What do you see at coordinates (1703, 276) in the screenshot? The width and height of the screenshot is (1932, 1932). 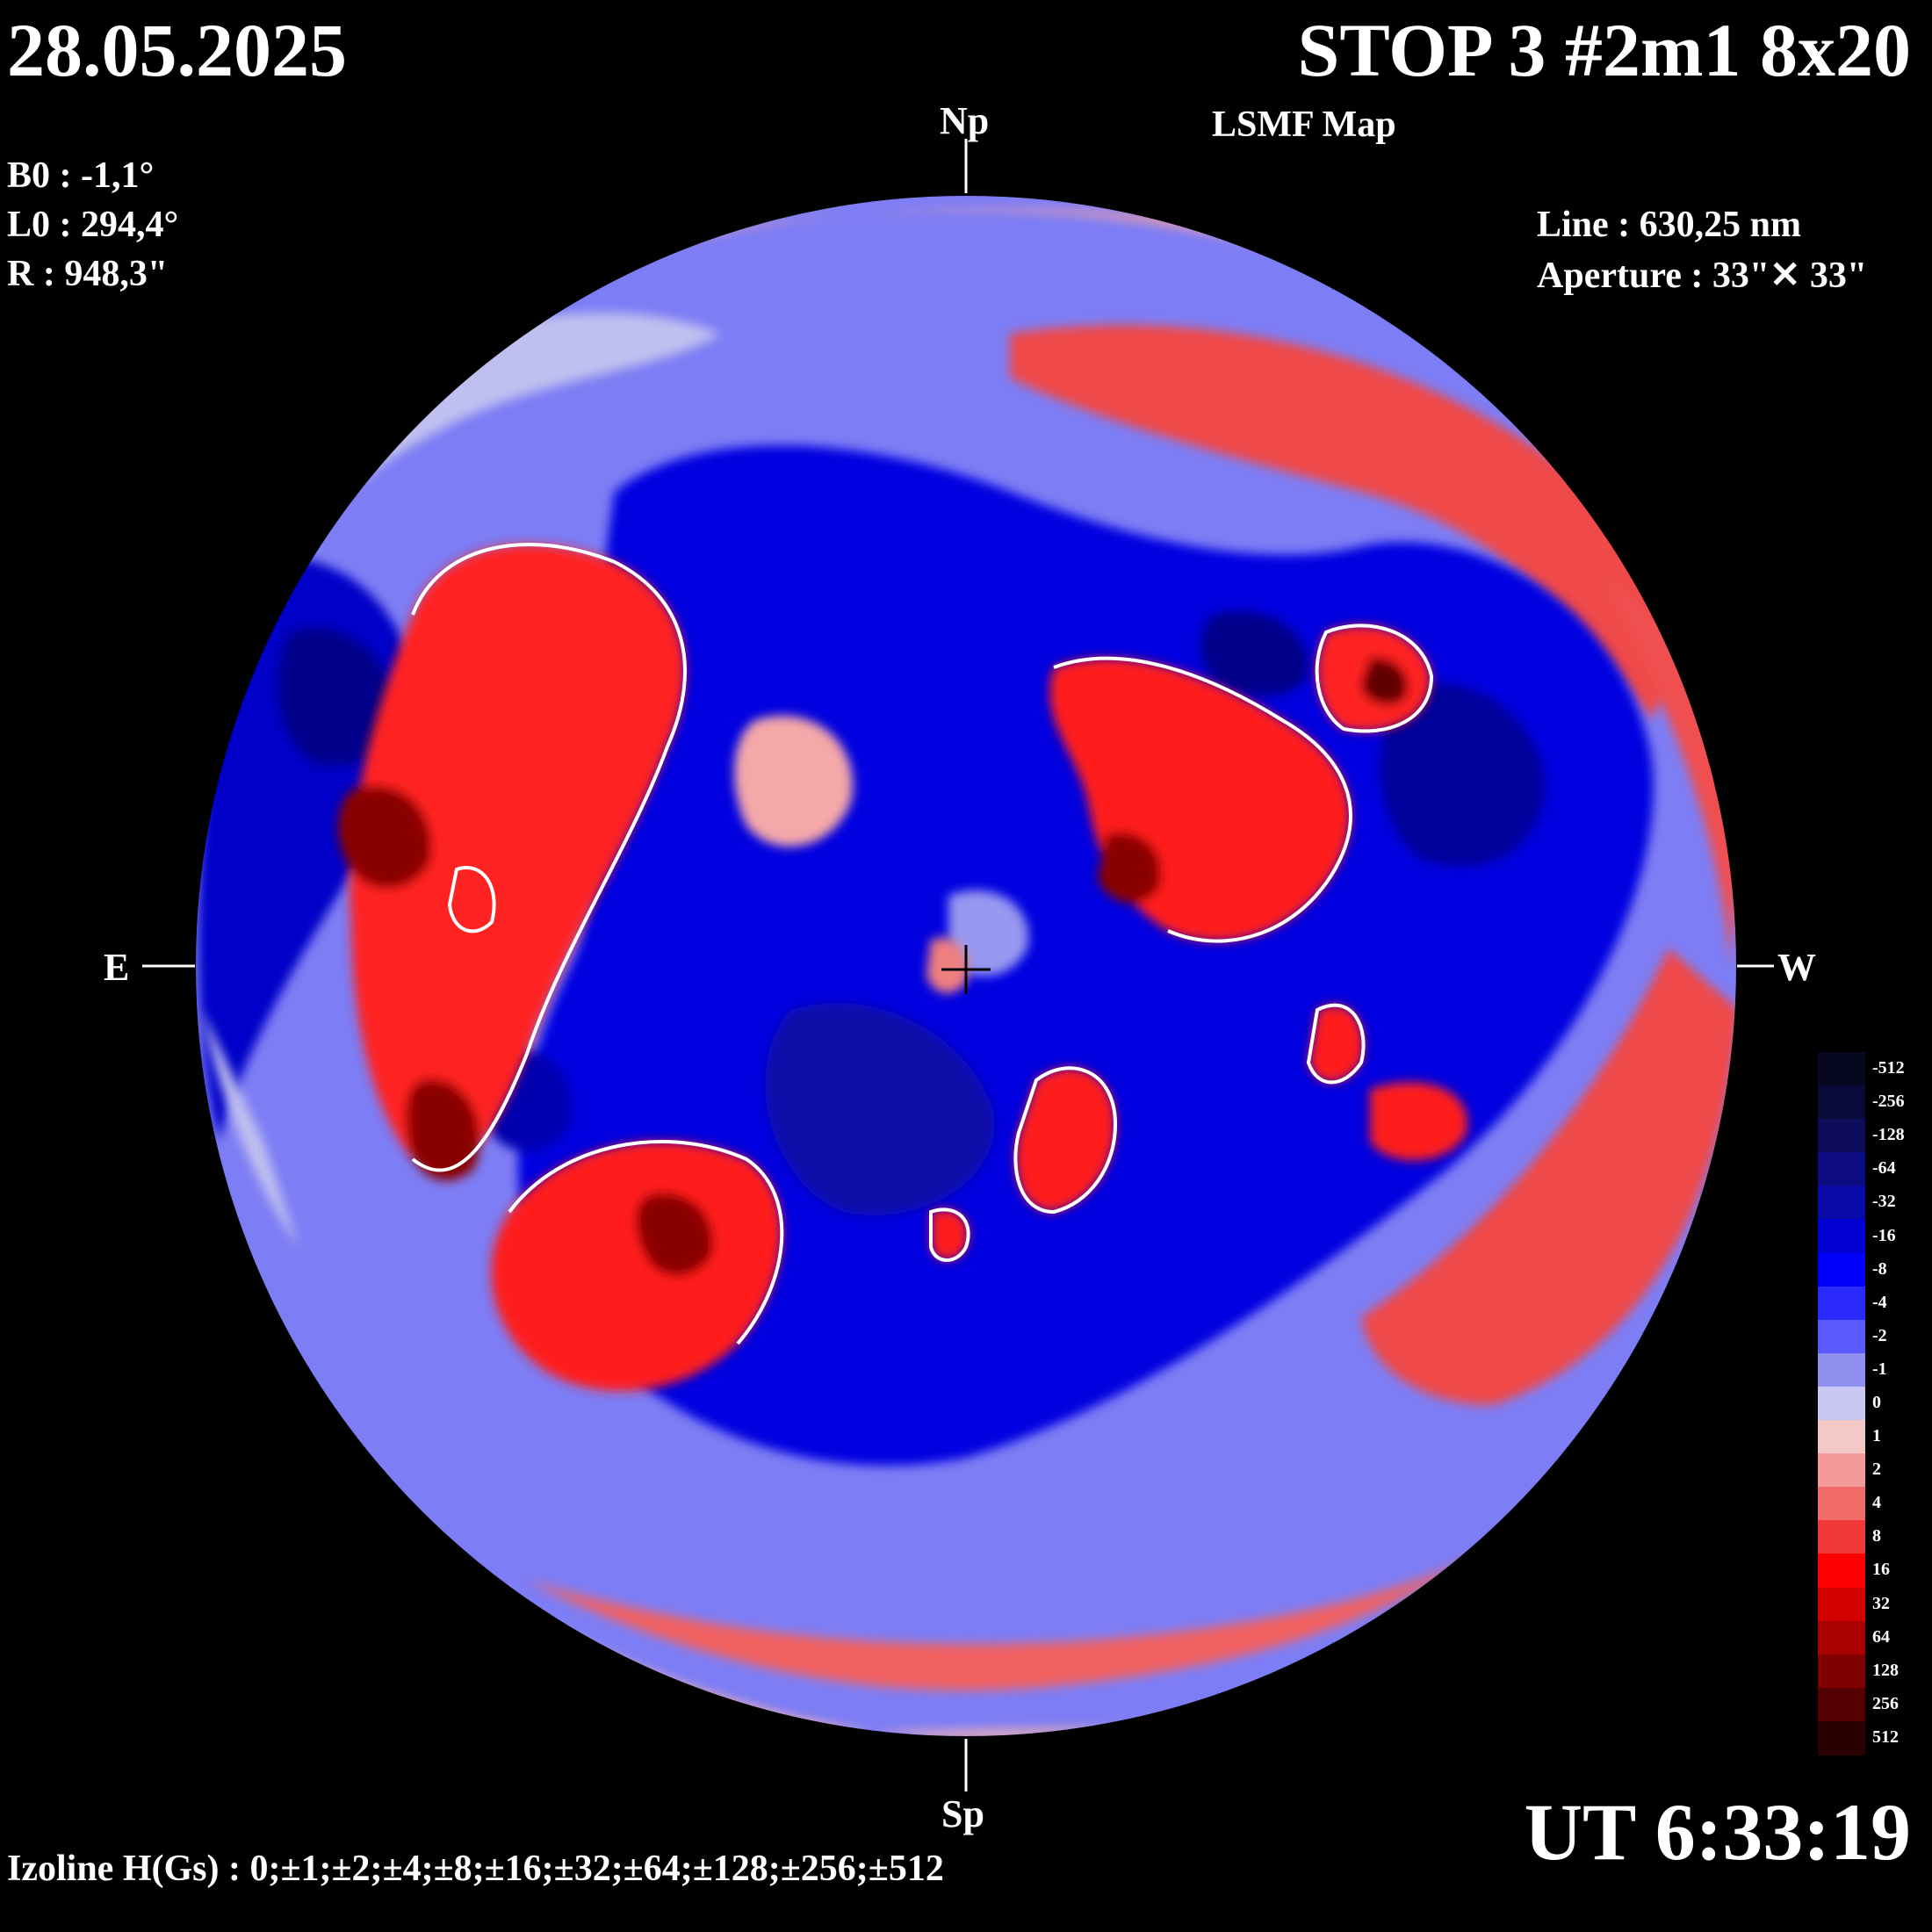 I see `aperture-info: Aperture : 33"✕ 33"` at bounding box center [1703, 276].